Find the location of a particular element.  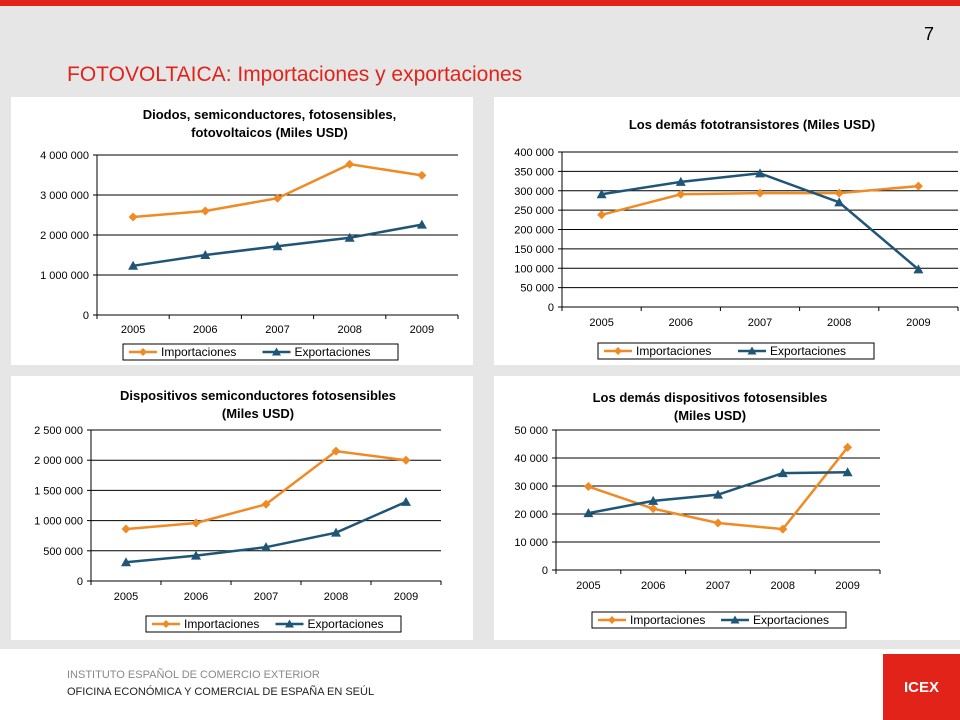

y-tick-label: 4 000 000 is located at coordinates (64, 156).